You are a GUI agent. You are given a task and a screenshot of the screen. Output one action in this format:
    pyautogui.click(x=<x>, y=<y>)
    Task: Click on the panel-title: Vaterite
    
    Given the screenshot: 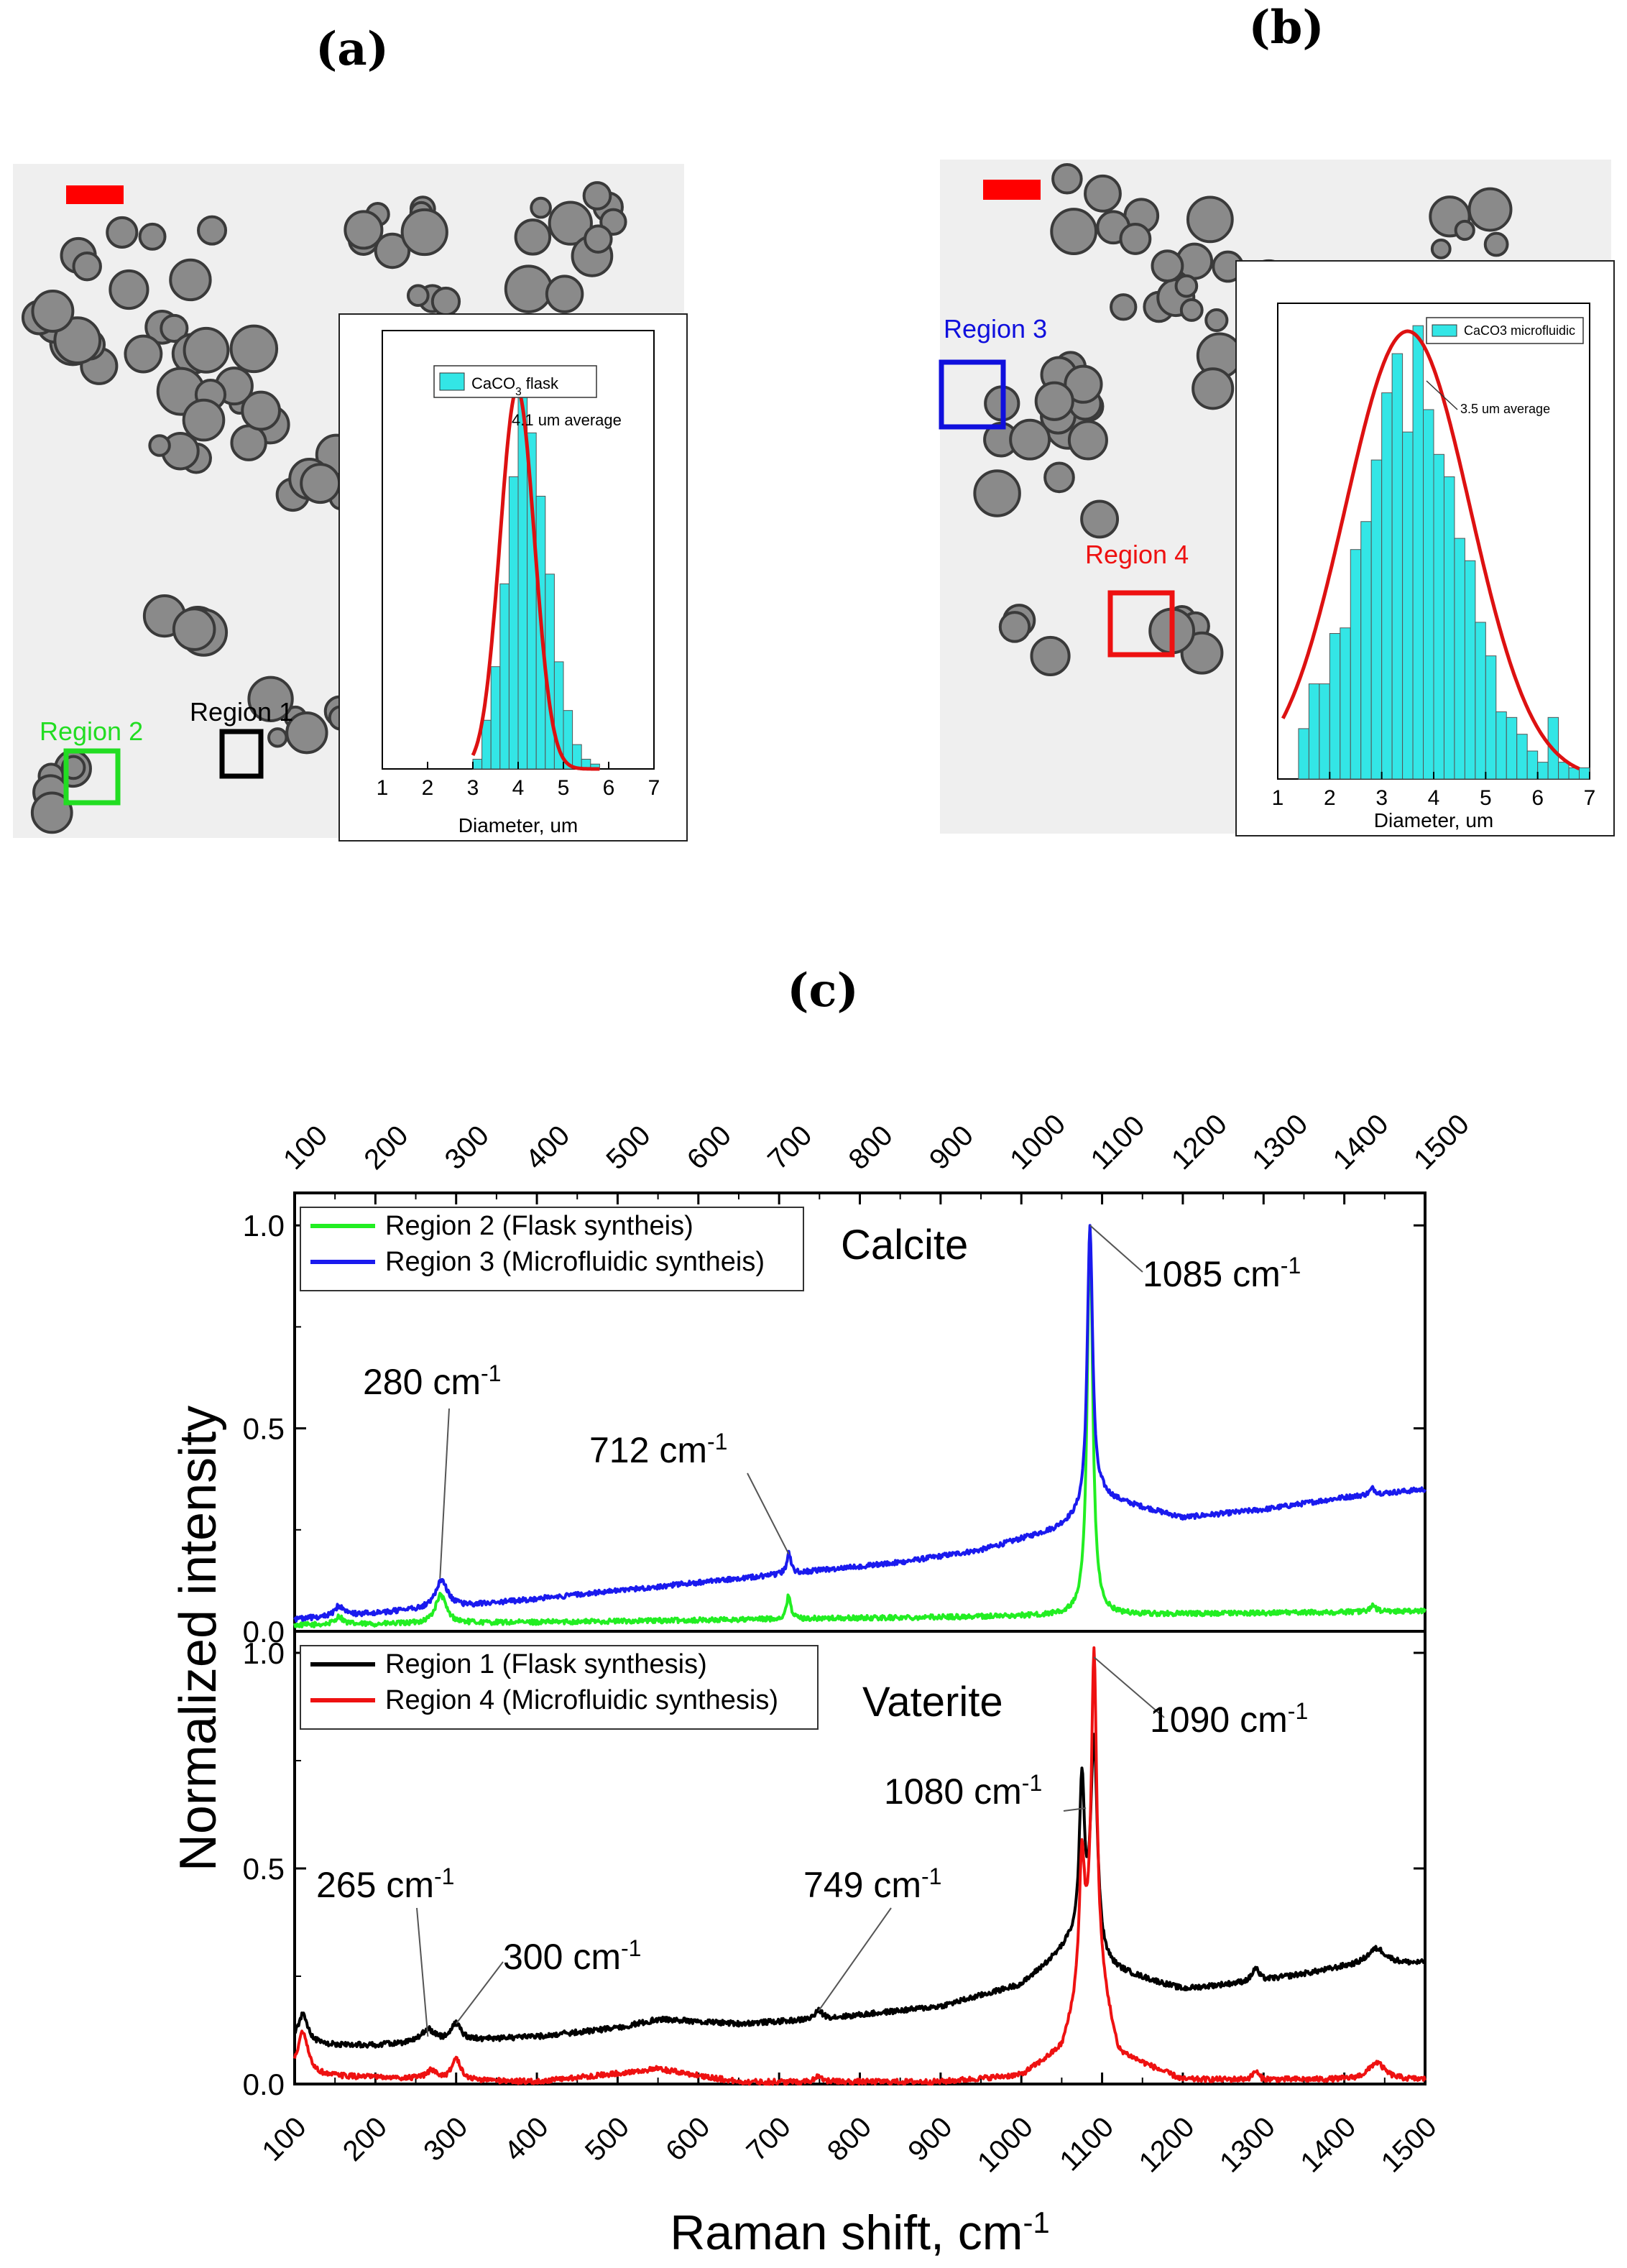 What is the action you would take?
    pyautogui.click(x=932, y=1702)
    